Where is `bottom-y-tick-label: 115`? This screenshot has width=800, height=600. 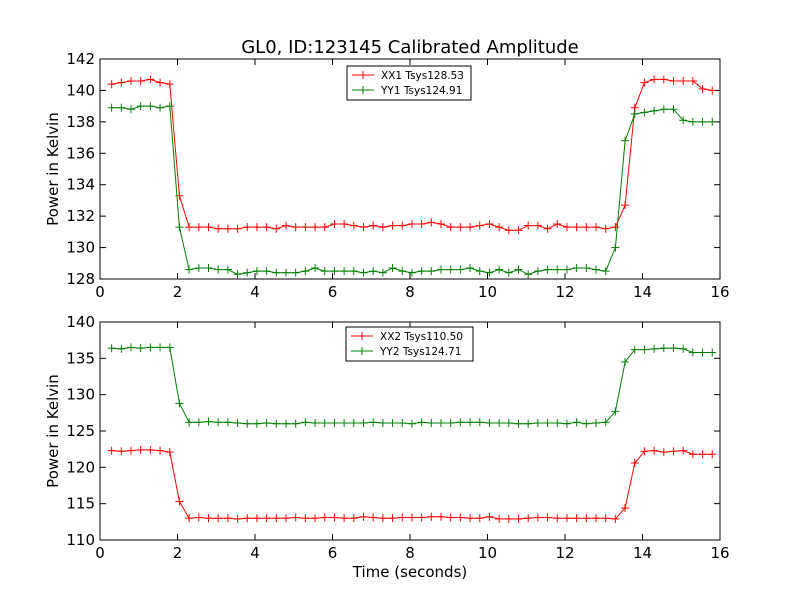
bottom-y-tick-label: 115 is located at coordinates (80, 504).